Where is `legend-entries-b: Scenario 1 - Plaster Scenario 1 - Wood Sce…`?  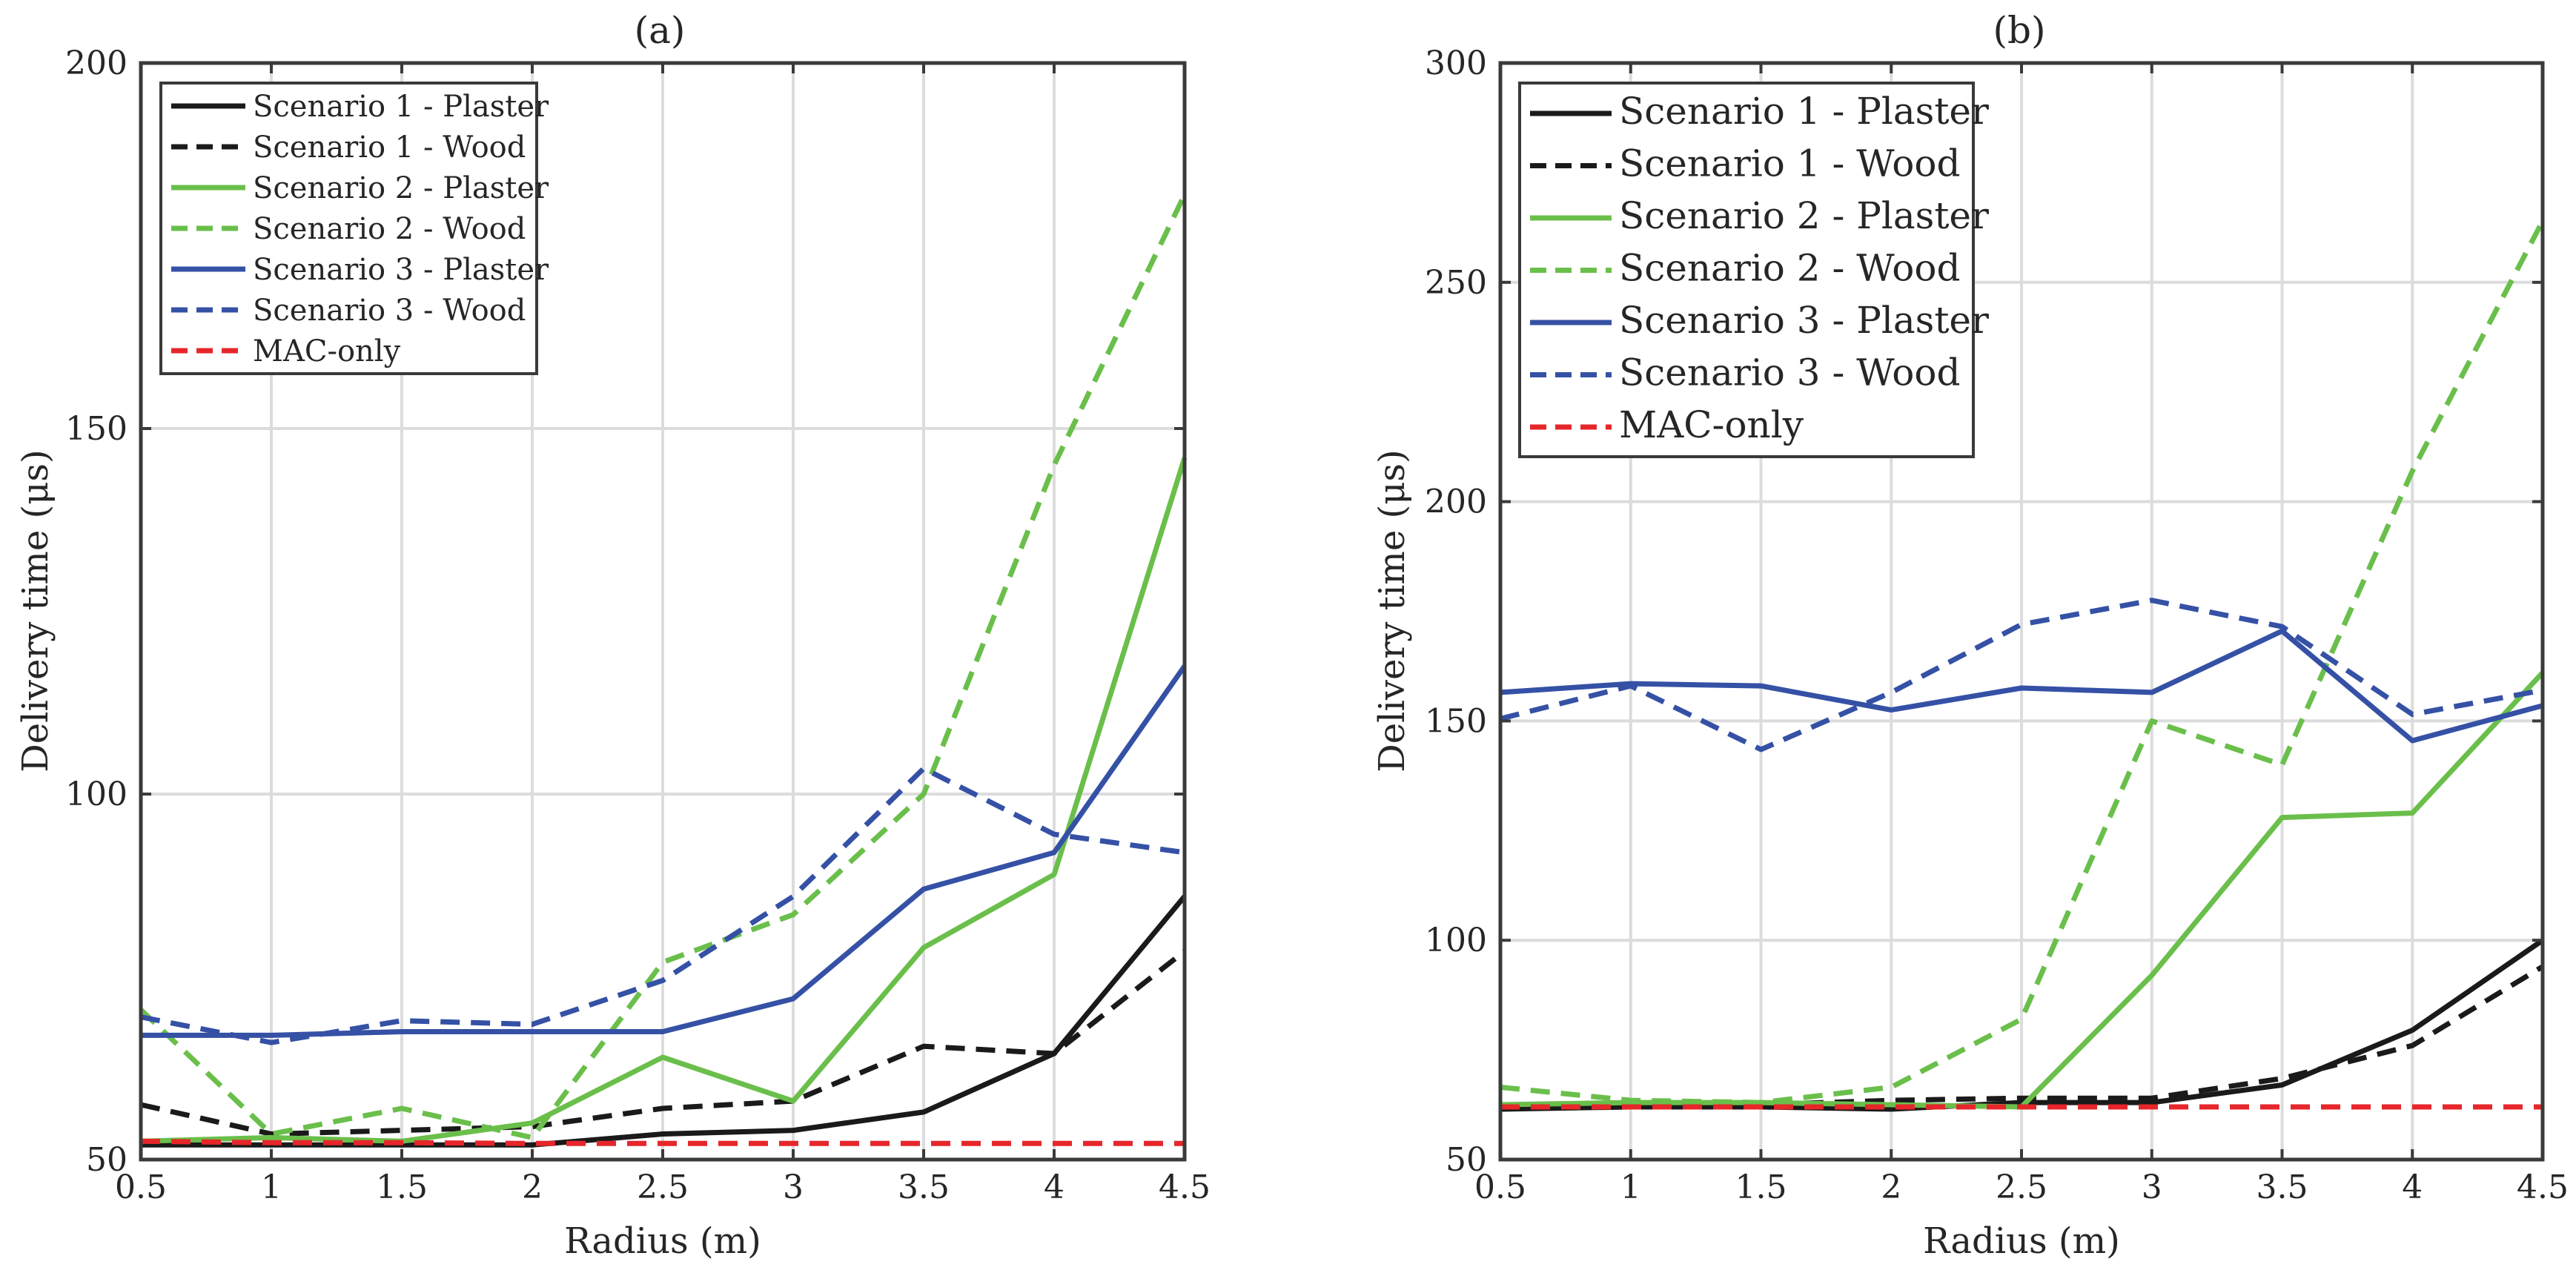
legend-entries-b: Scenario 1 - Plaster Scenario 1 - Wood Sce… is located at coordinates (1759, 268).